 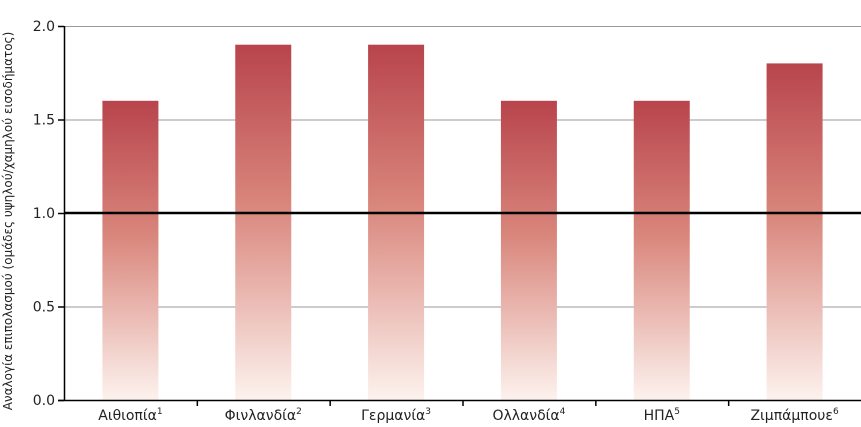 I want to click on bar-Φινλανδία, so click(x=263, y=222).